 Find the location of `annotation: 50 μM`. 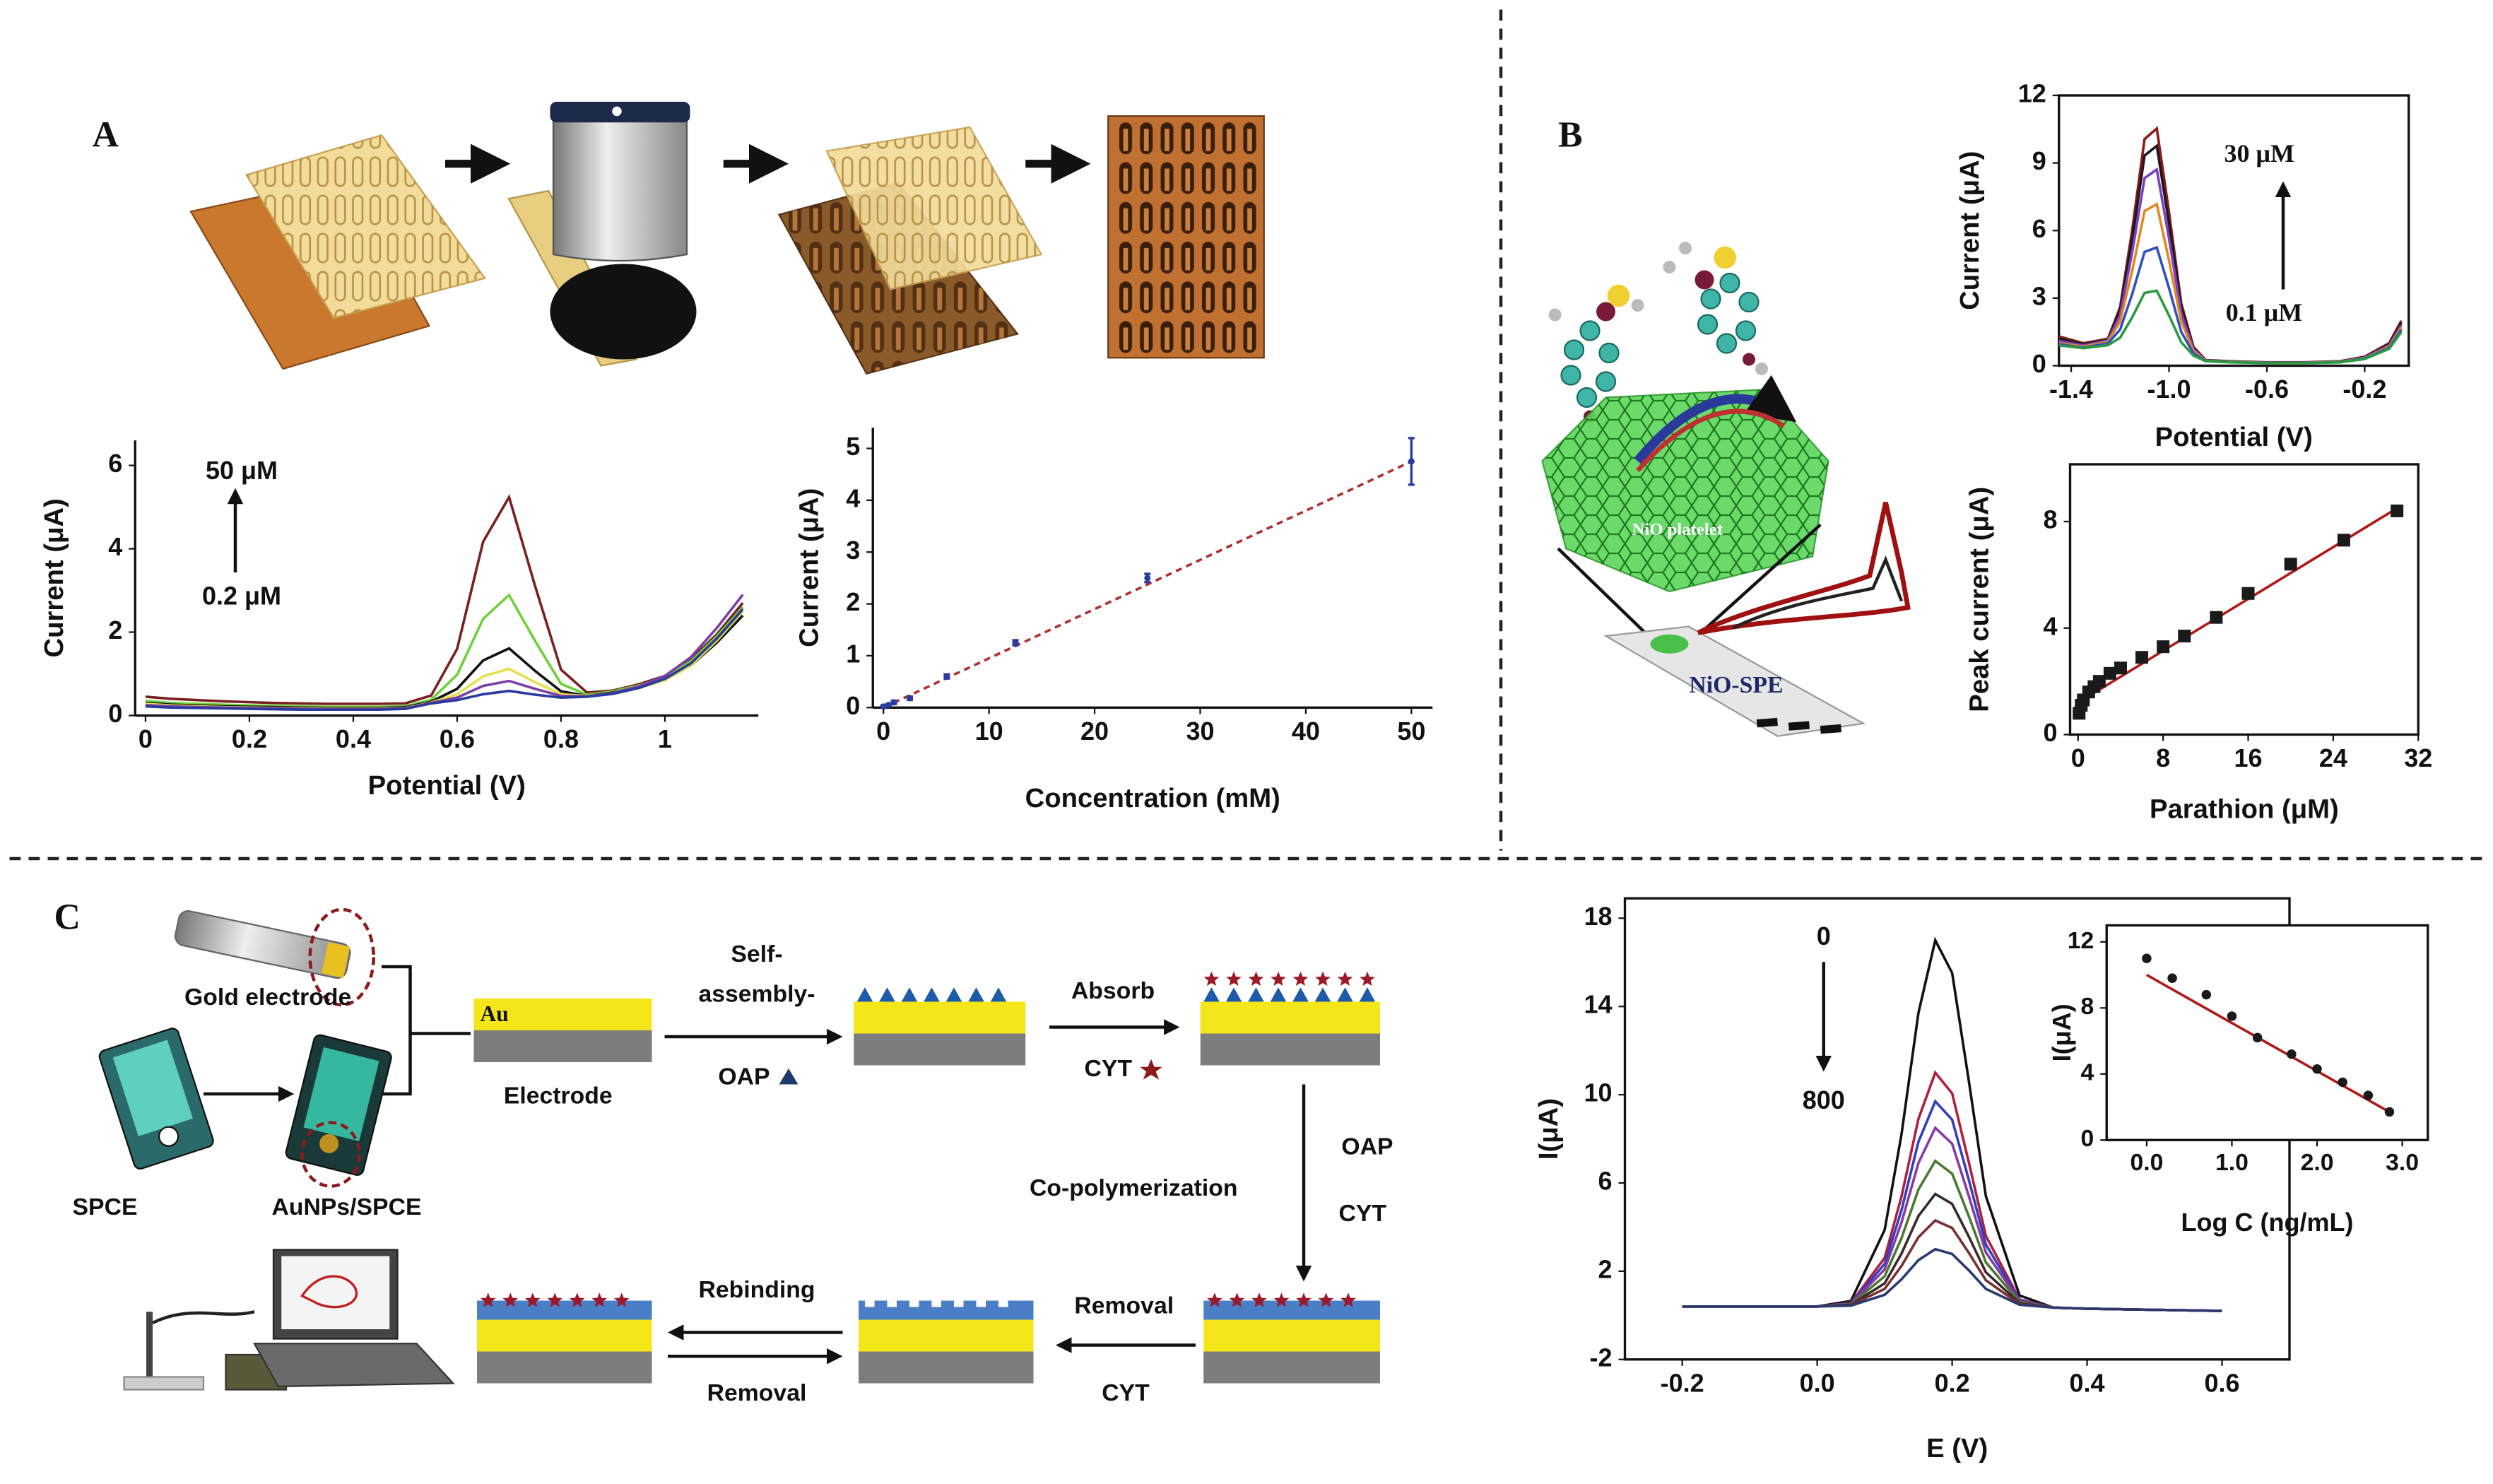

annotation: 50 μM is located at coordinates (242, 470).